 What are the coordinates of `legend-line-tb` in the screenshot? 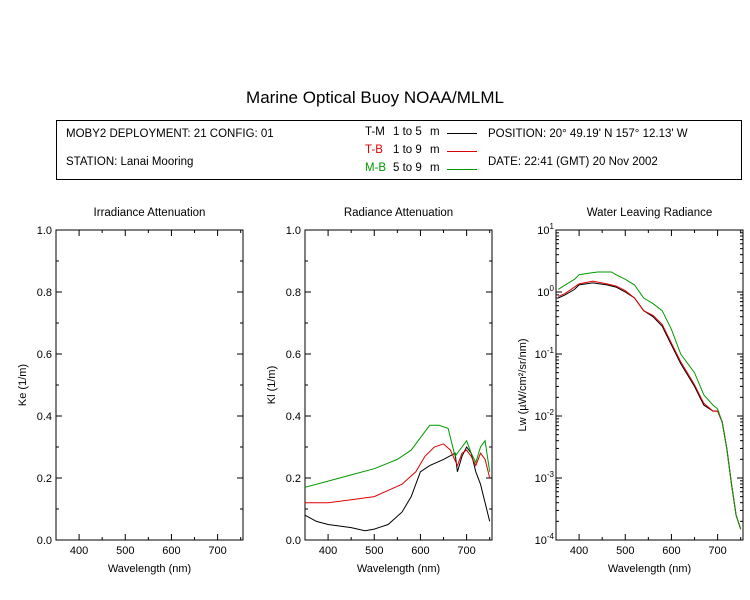 It's located at (462, 151).